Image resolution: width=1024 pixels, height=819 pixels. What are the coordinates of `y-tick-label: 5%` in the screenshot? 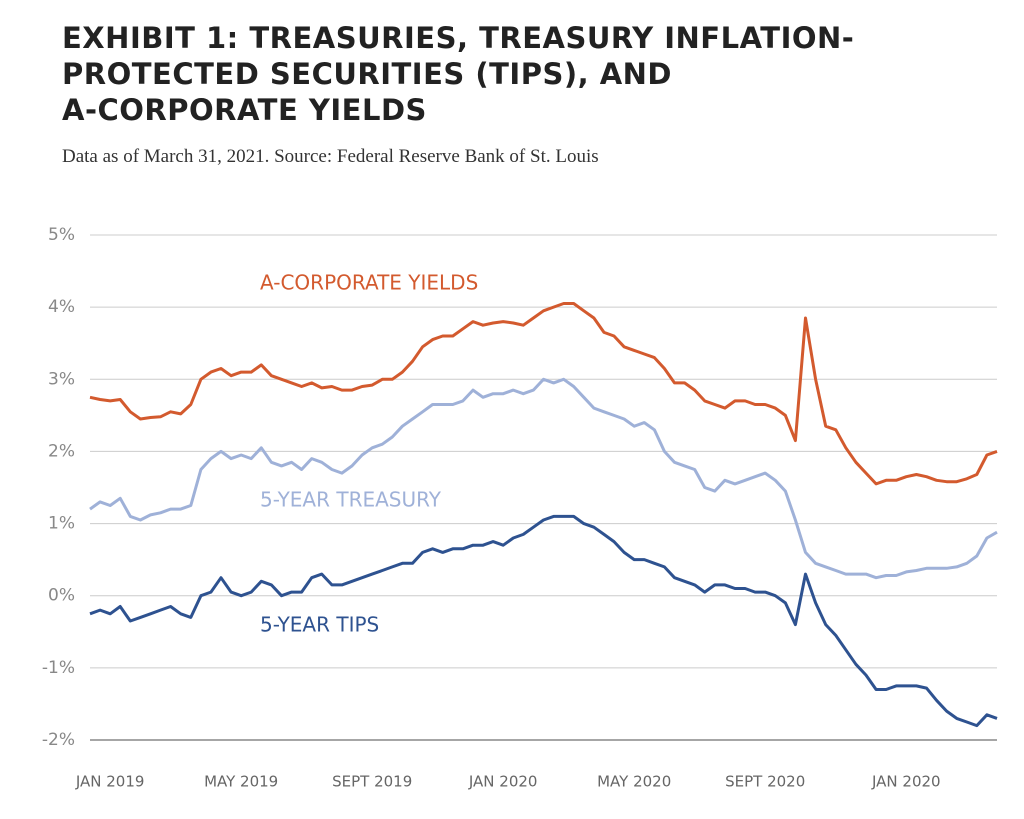 It's located at (61, 235).